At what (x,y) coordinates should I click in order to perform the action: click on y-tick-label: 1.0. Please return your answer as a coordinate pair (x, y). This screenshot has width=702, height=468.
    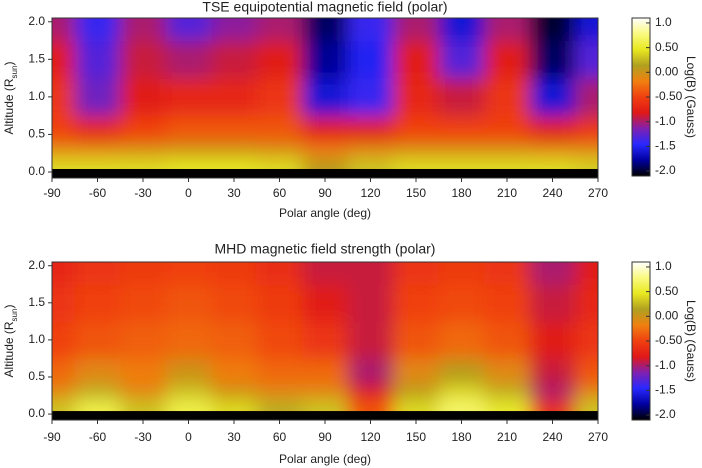
    Looking at the image, I should click on (36, 96).